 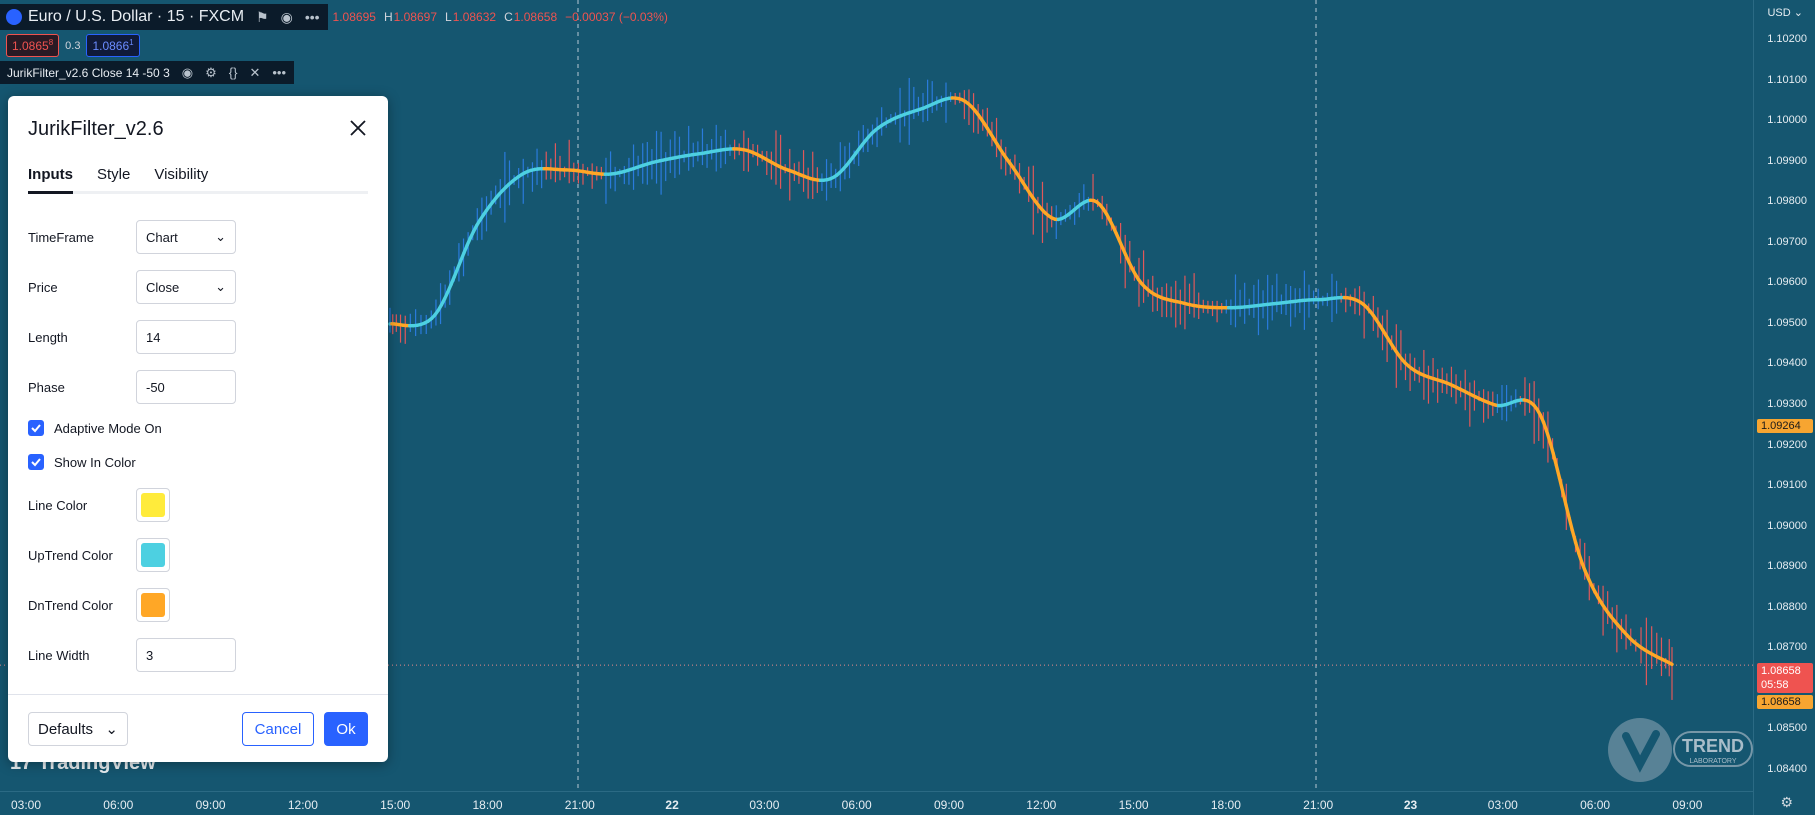 What do you see at coordinates (1787, 768) in the screenshot?
I see `price-axis-tick: 1.08400` at bounding box center [1787, 768].